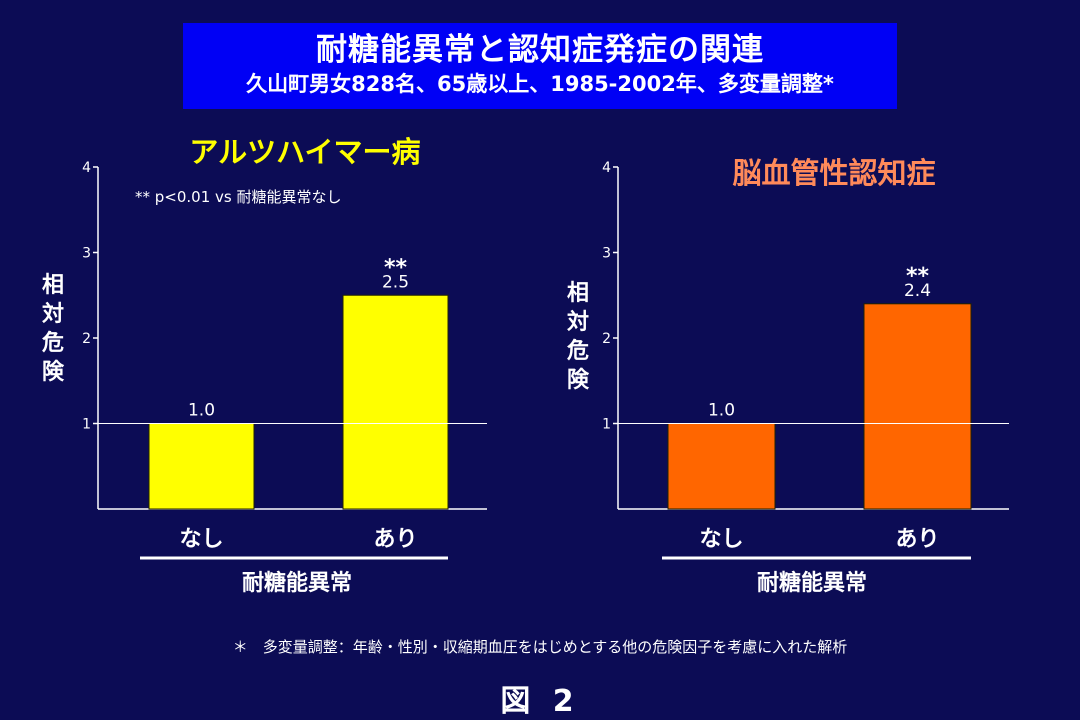  Describe the element at coordinates (395, 539) in the screenshot. I see `chart1-category-label: あり` at that location.